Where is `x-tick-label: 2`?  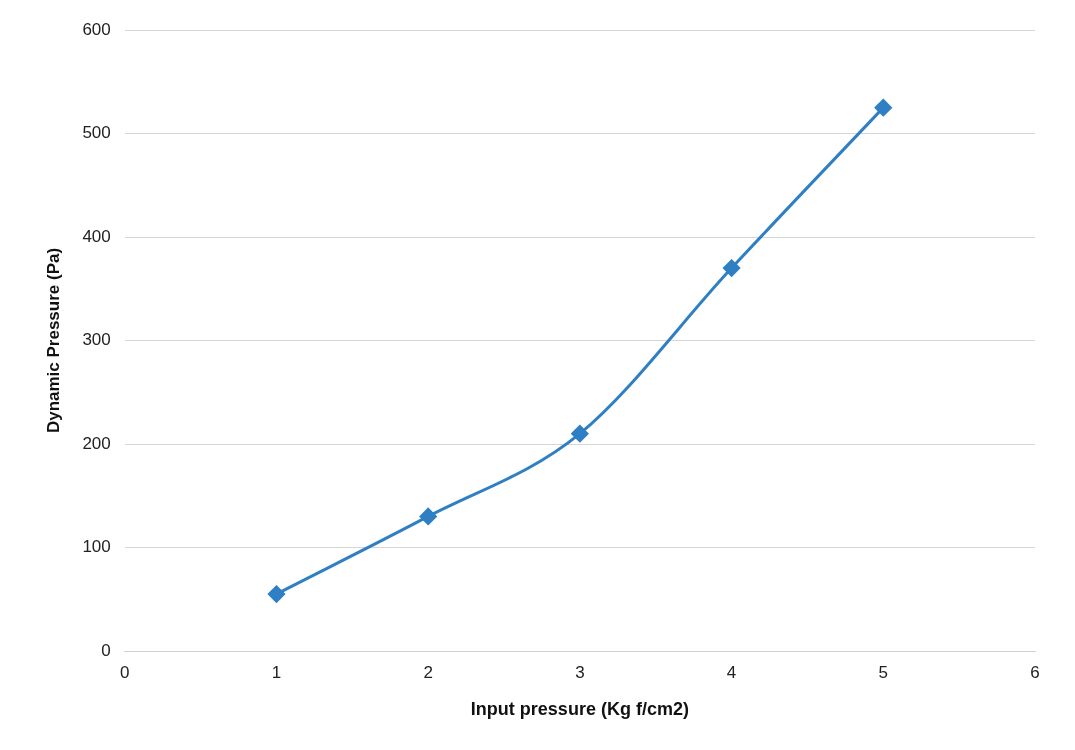 x-tick-label: 2 is located at coordinates (428, 672).